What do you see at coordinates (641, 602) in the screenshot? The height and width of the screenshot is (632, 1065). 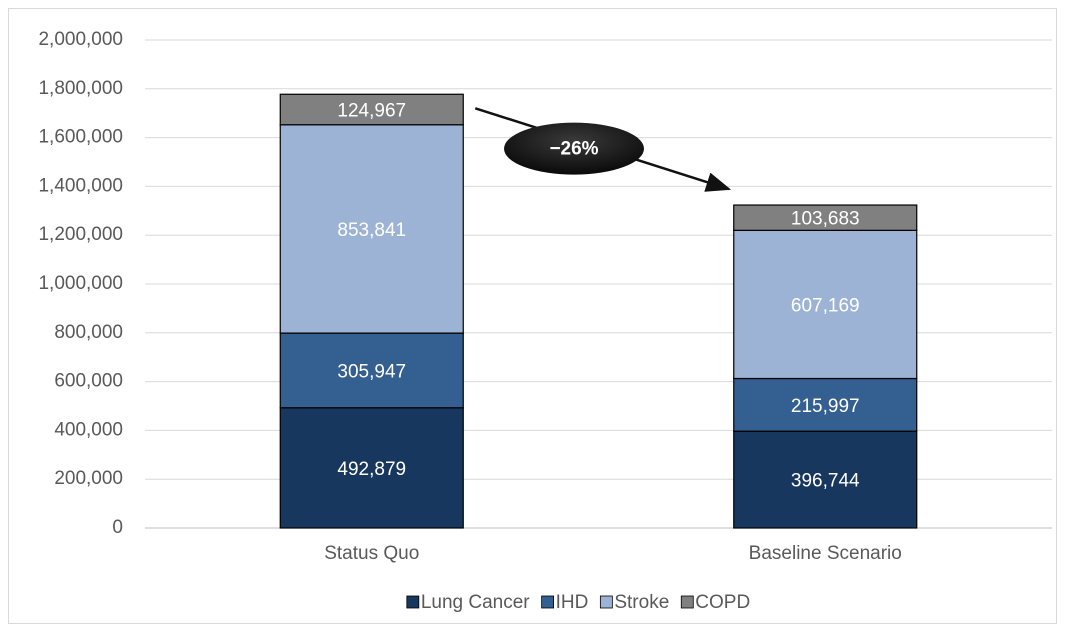 I see `legend-label: Stroke` at bounding box center [641, 602].